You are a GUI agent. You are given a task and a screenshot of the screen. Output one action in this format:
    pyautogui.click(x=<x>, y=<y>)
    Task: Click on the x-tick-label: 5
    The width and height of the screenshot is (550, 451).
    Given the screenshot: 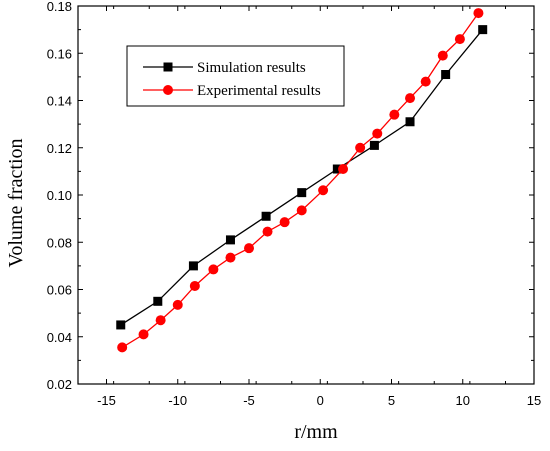 What is the action you would take?
    pyautogui.click(x=391, y=400)
    